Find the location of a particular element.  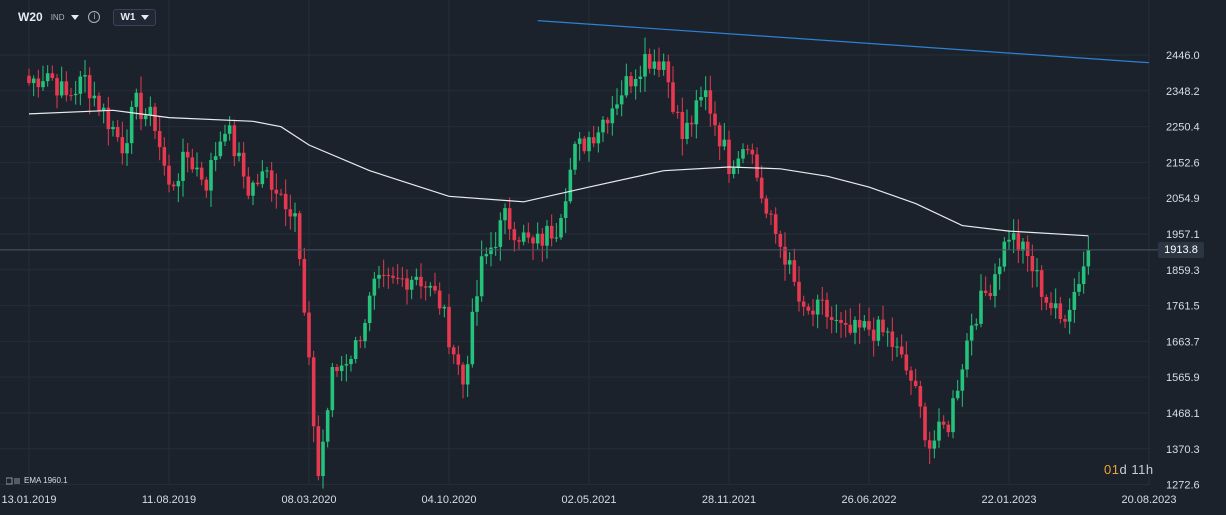

timeframe-select: W1 is located at coordinates (135, 17).